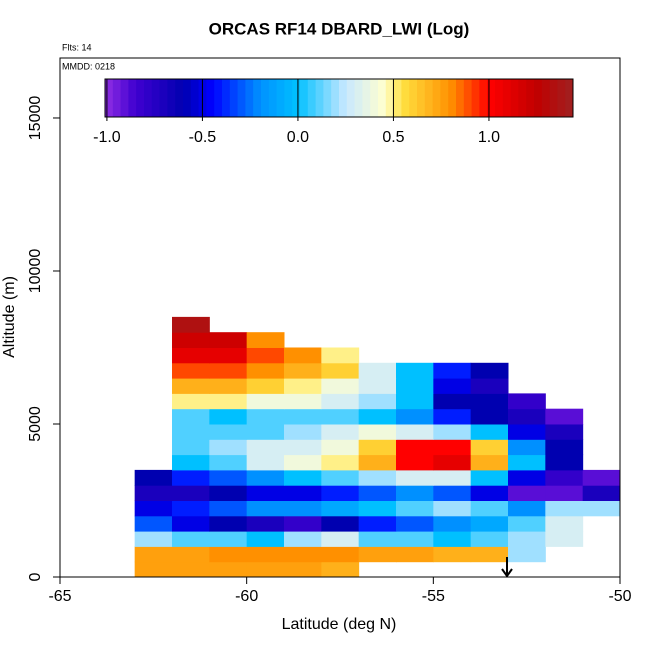 Image resolution: width=650 pixels, height=650 pixels. What do you see at coordinates (339, 28) in the screenshot?
I see `chart-title: ORCAS RF14 DBARD_LWI (Log)` at bounding box center [339, 28].